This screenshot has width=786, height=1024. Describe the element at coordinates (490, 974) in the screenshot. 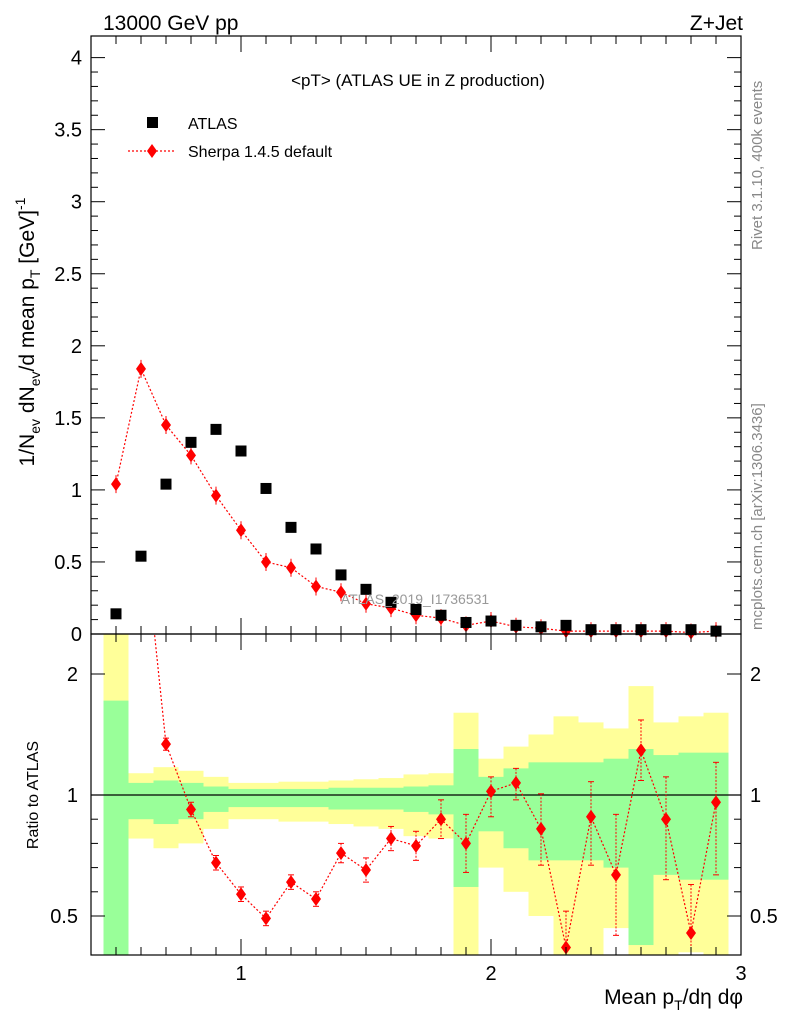

I see `x-tick-label: 2` at that location.